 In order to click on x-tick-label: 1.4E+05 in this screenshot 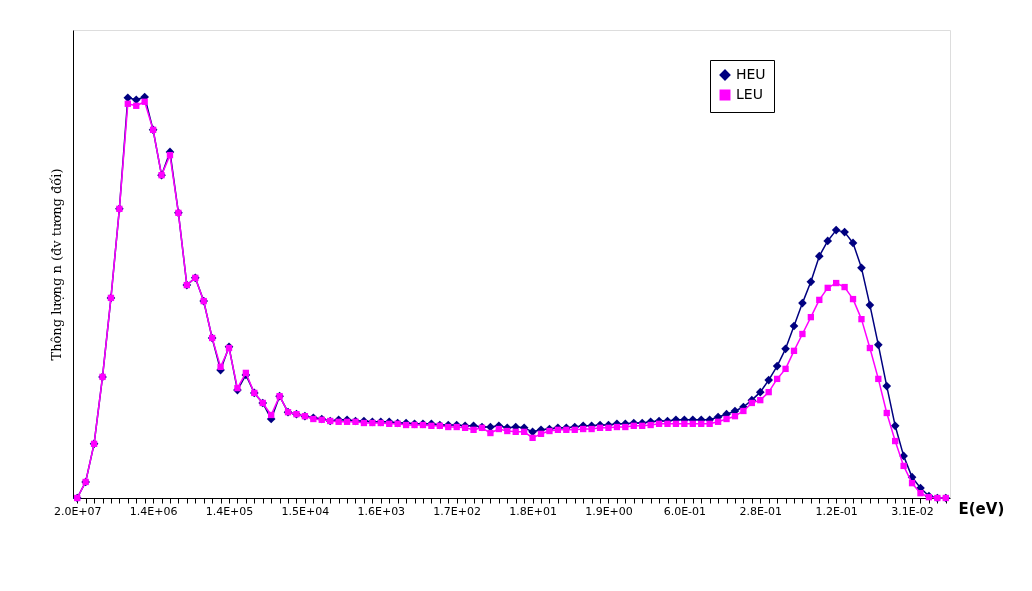, I will do `click(229, 511)`.